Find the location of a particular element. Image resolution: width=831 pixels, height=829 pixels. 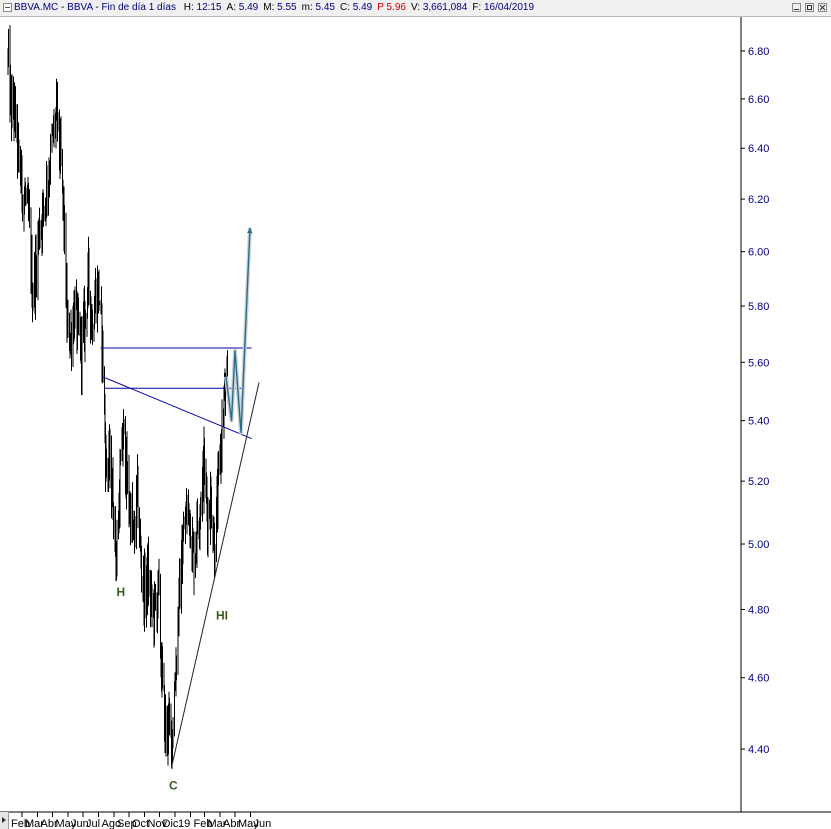

header-name: BBVA is located at coordinates (80, 7).